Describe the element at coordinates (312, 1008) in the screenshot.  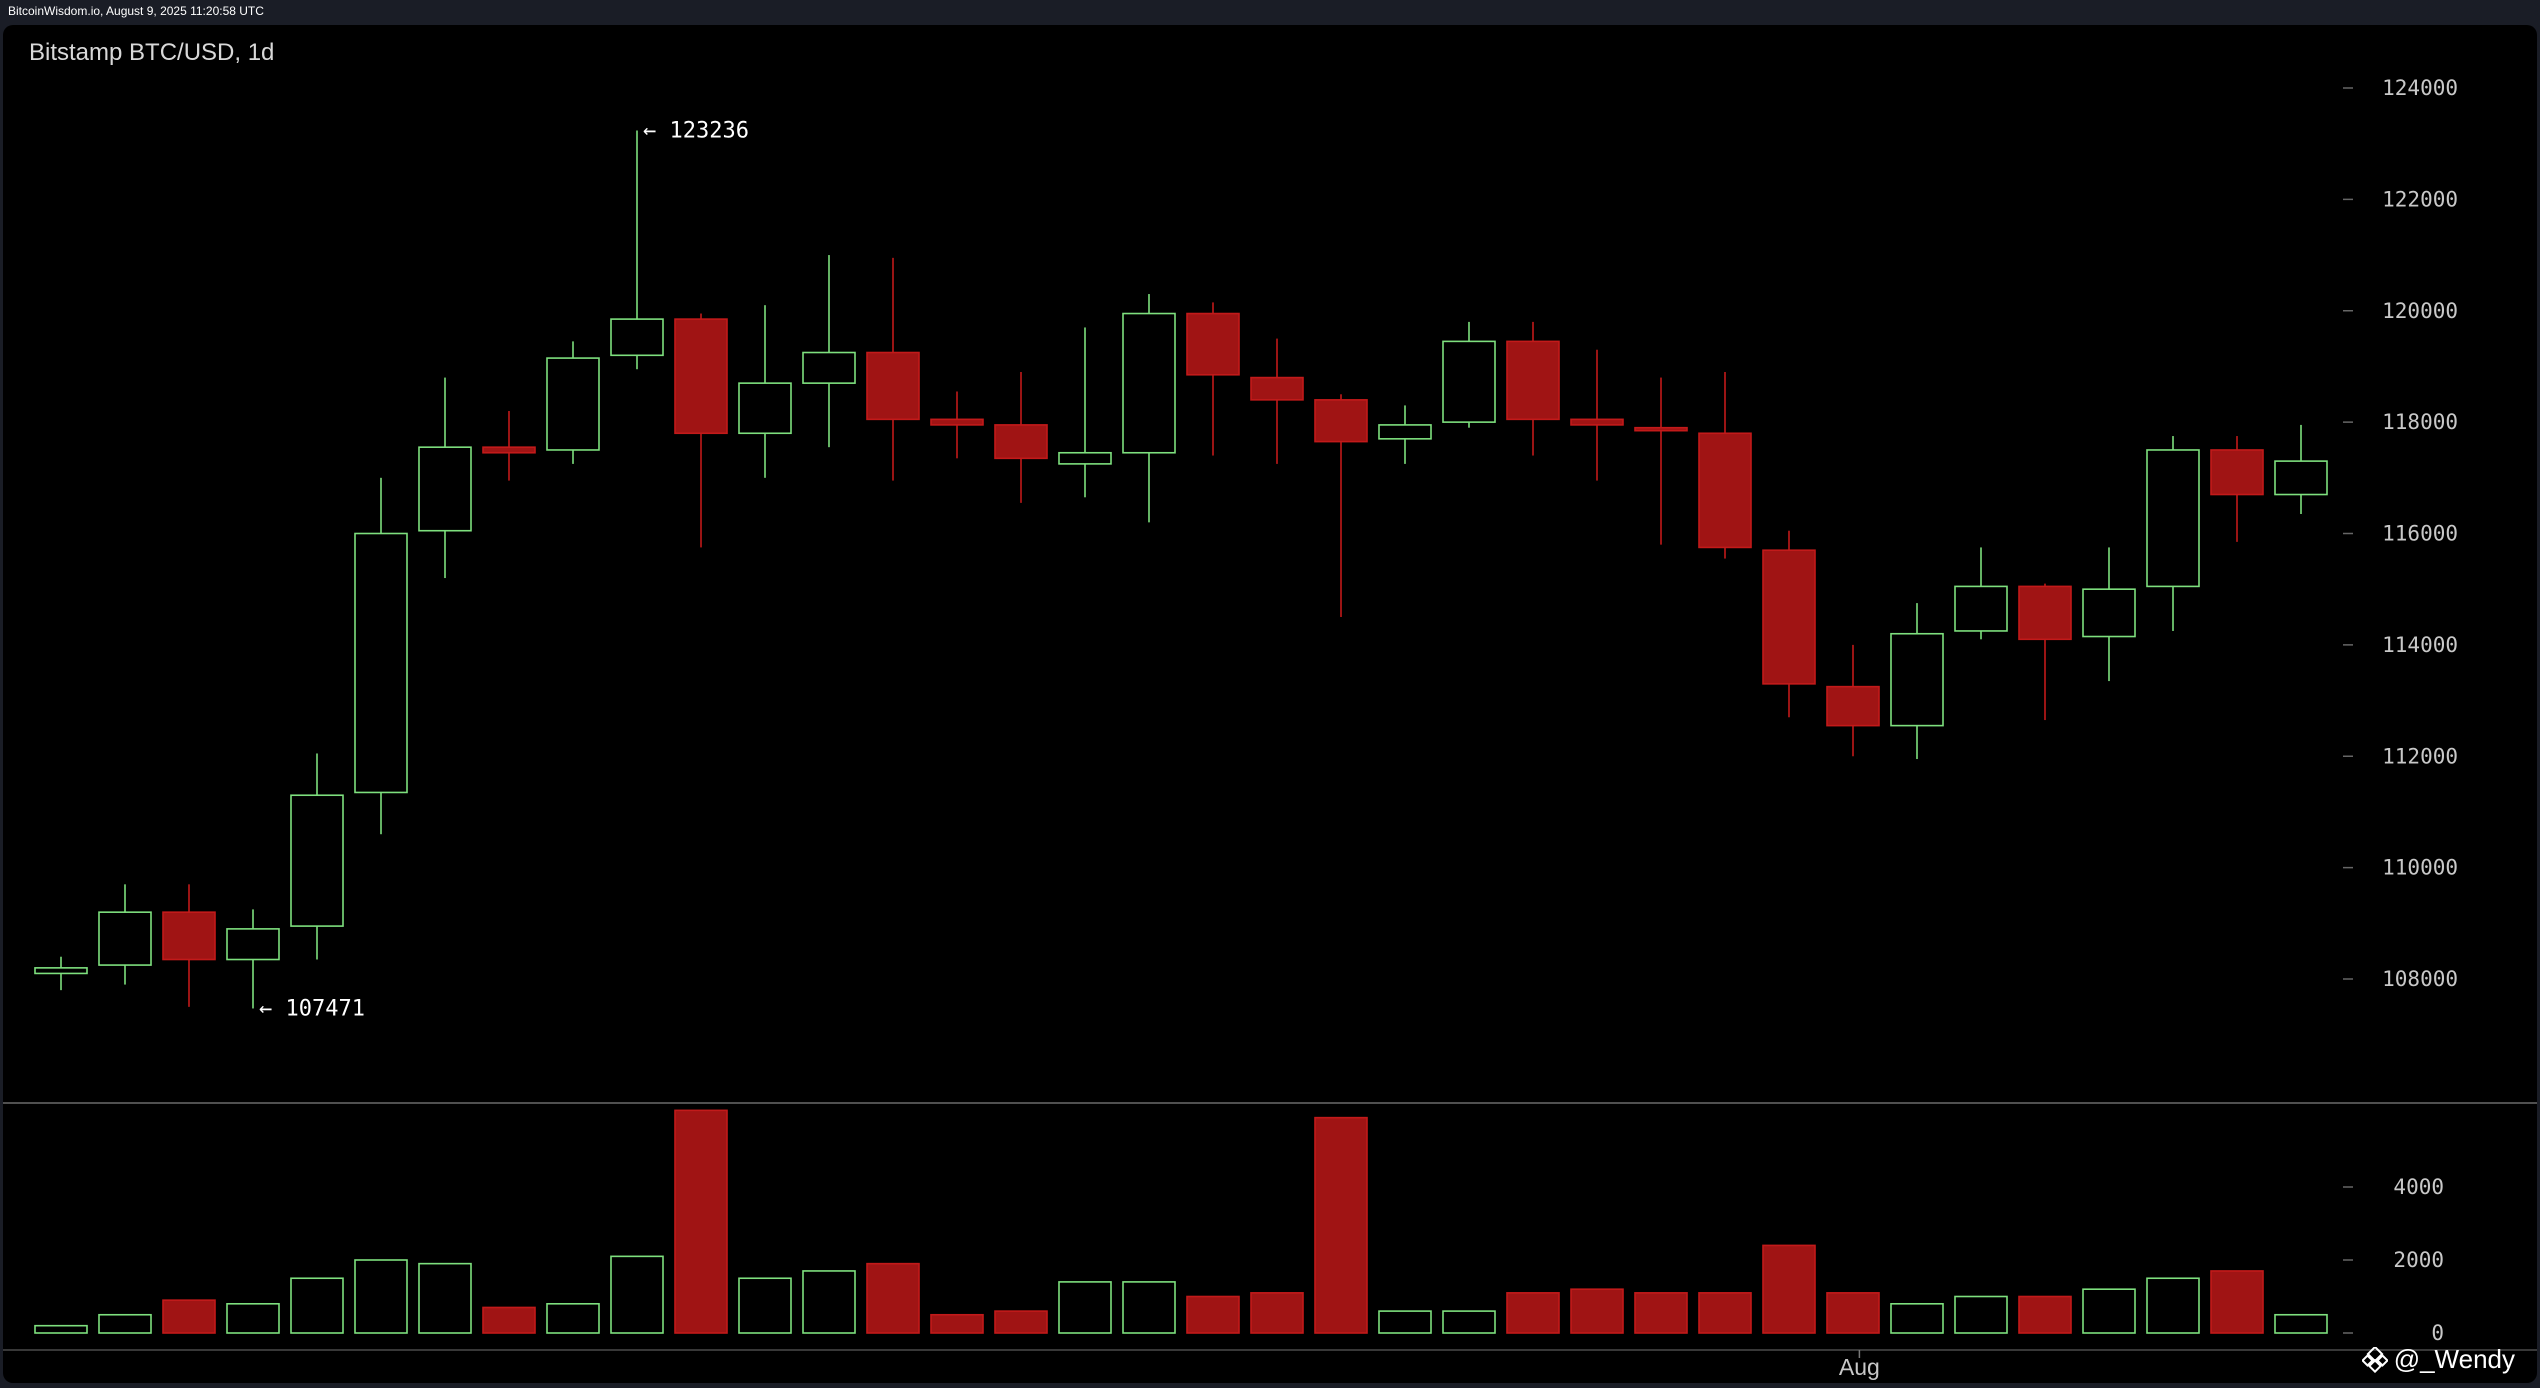
I see `price-extreme-label: ← 107471` at that location.